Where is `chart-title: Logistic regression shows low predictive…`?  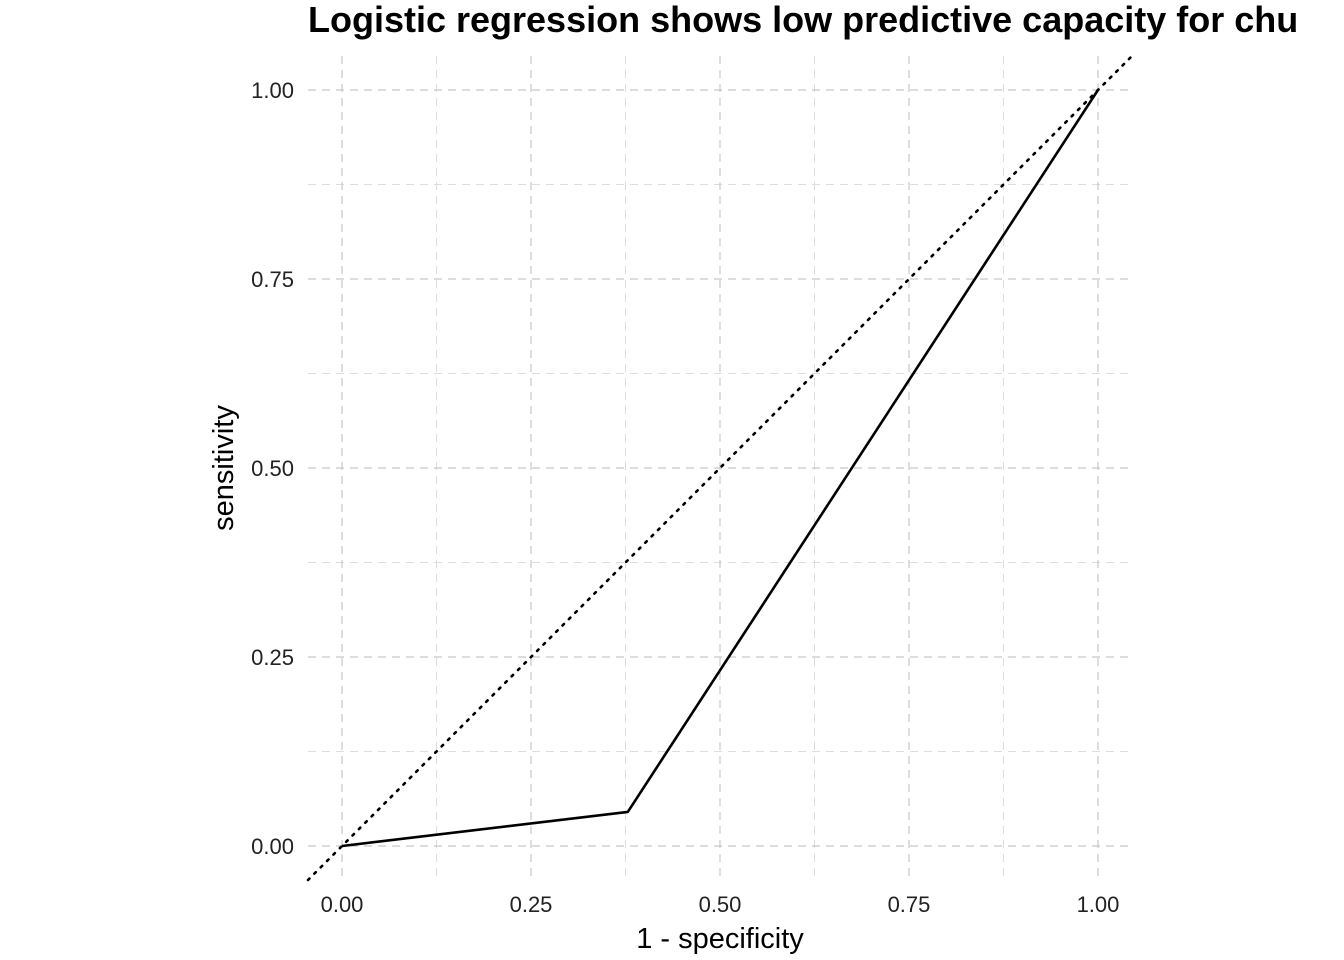
chart-title: Logistic regression shows low predictive… is located at coordinates (803, 20).